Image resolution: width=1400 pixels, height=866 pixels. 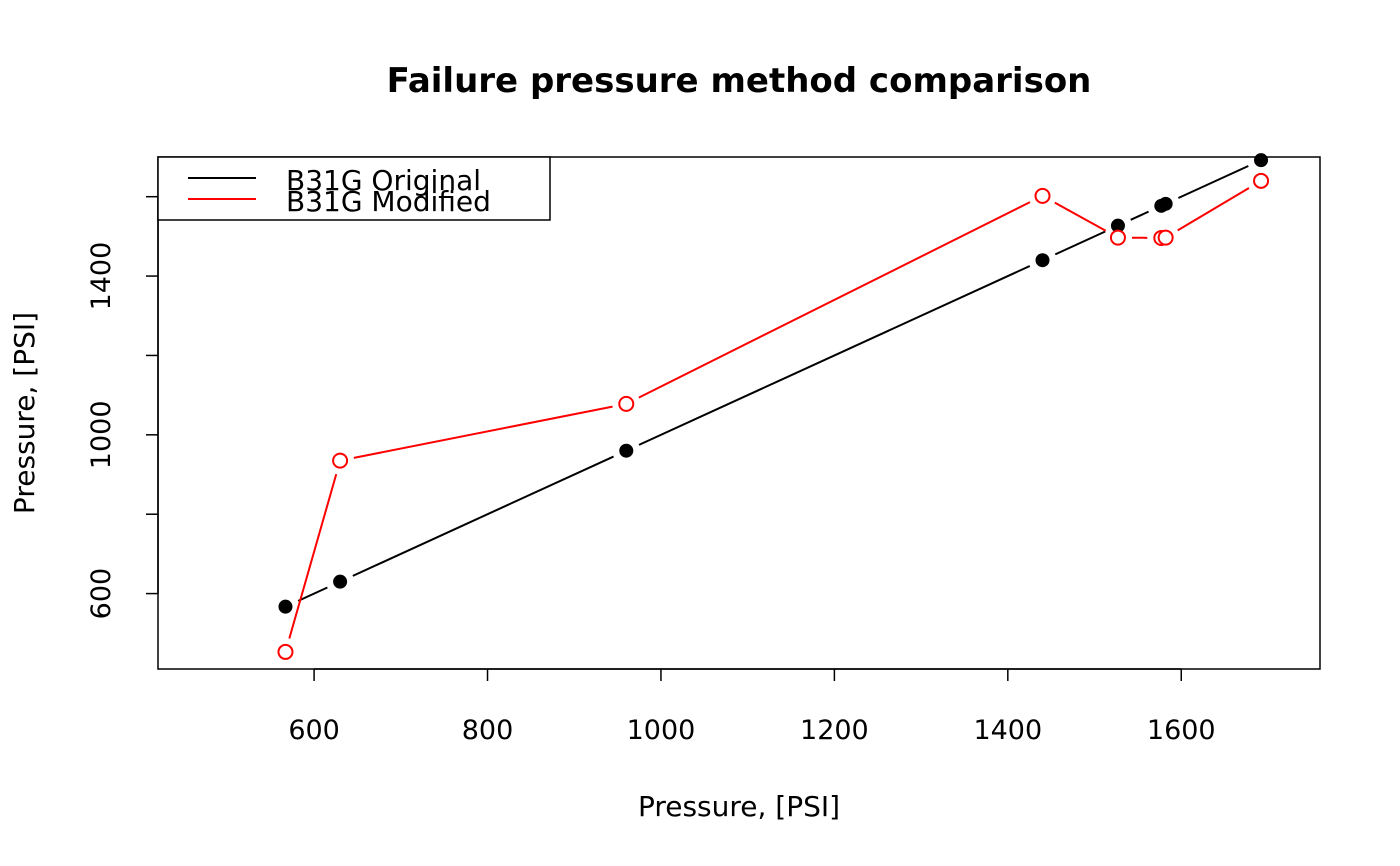 What do you see at coordinates (739, 81) in the screenshot?
I see `chart-title: Failure pressure method comparison` at bounding box center [739, 81].